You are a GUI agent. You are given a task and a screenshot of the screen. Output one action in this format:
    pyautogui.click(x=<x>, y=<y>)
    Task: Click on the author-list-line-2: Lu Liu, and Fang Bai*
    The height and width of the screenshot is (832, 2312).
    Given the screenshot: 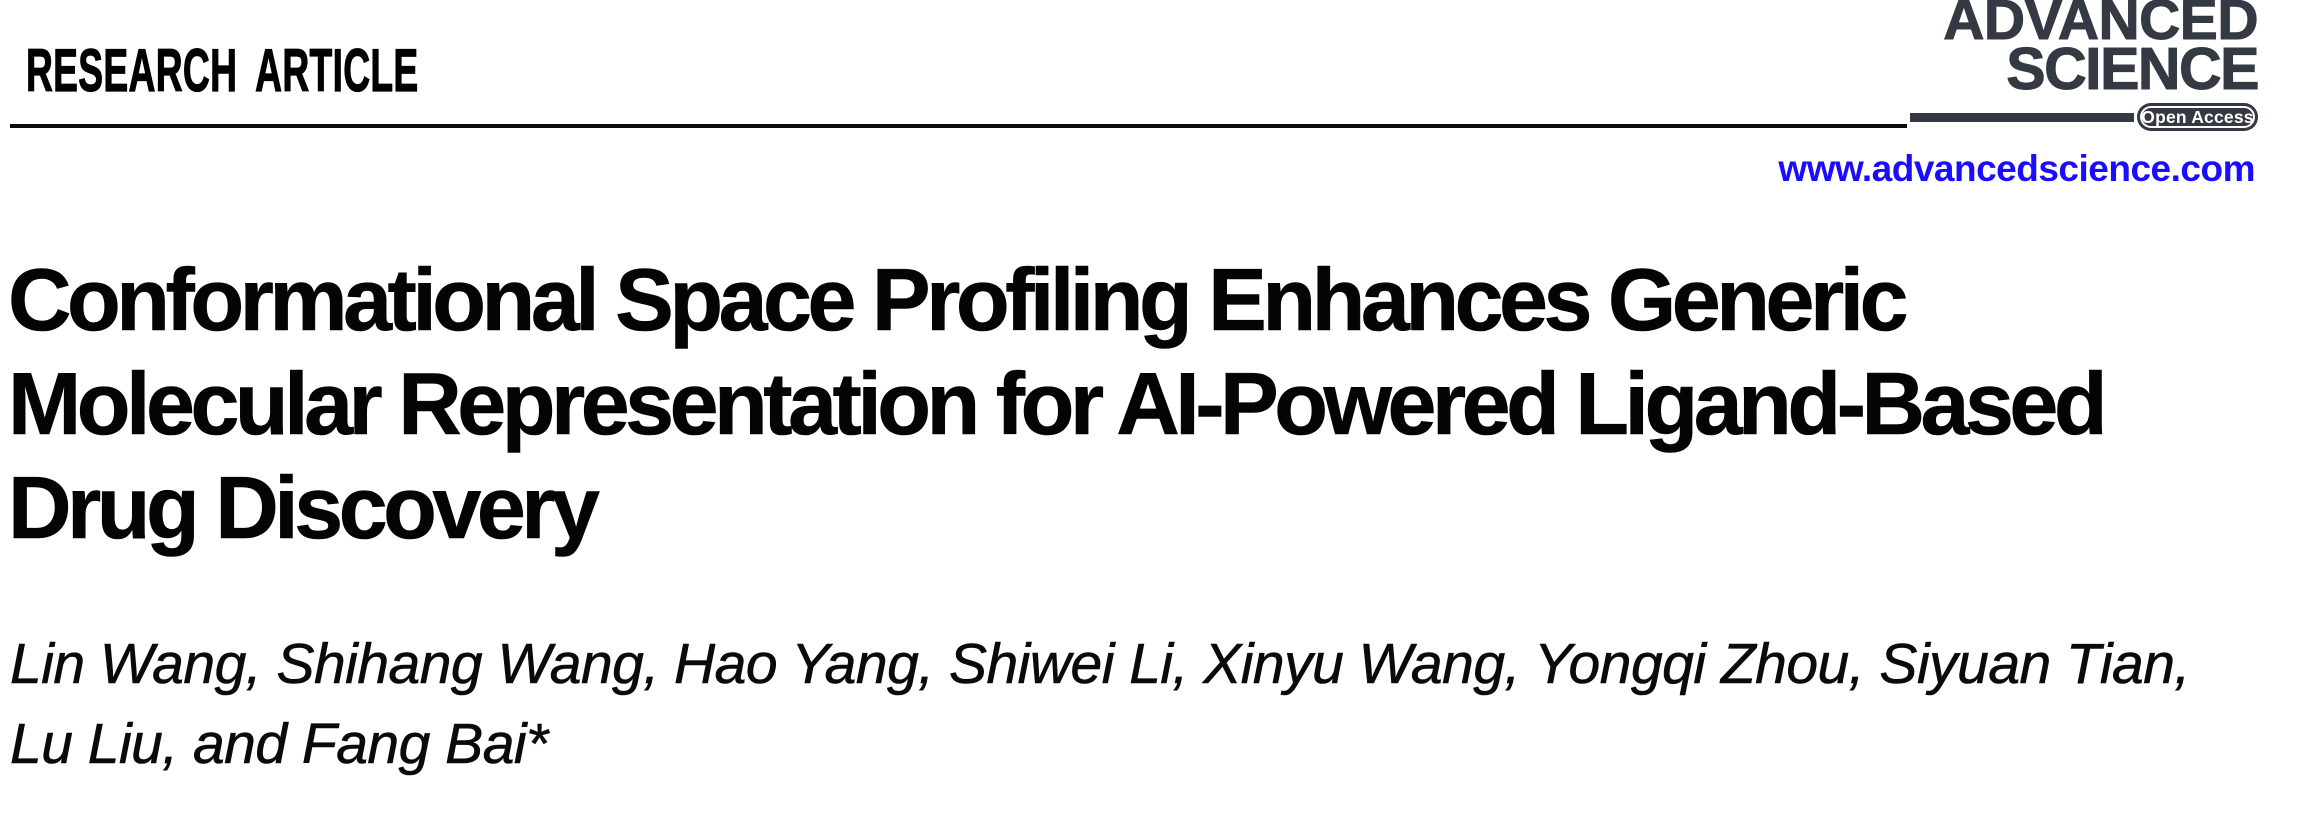 What is the action you would take?
    pyautogui.click(x=279, y=744)
    